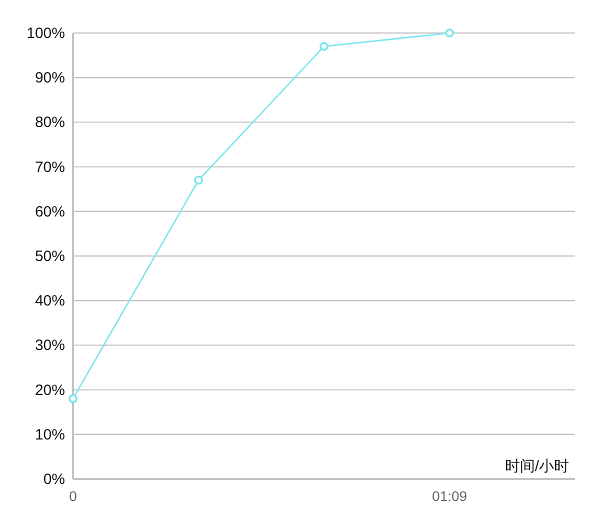 The height and width of the screenshot is (513, 600). What do you see at coordinates (536, 466) in the screenshot?
I see `x-axis-title: 时间/小时` at bounding box center [536, 466].